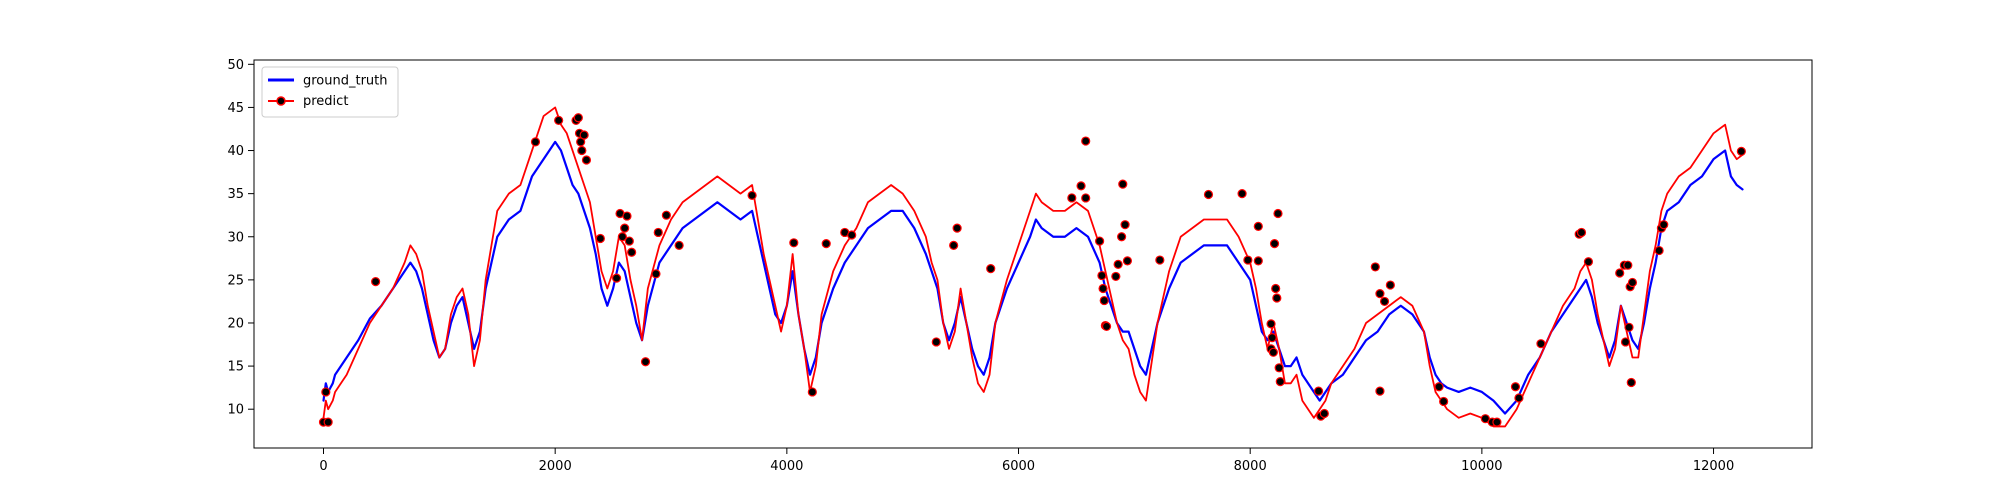  I want to click on legend: ground_truth predict, so click(330, 92).